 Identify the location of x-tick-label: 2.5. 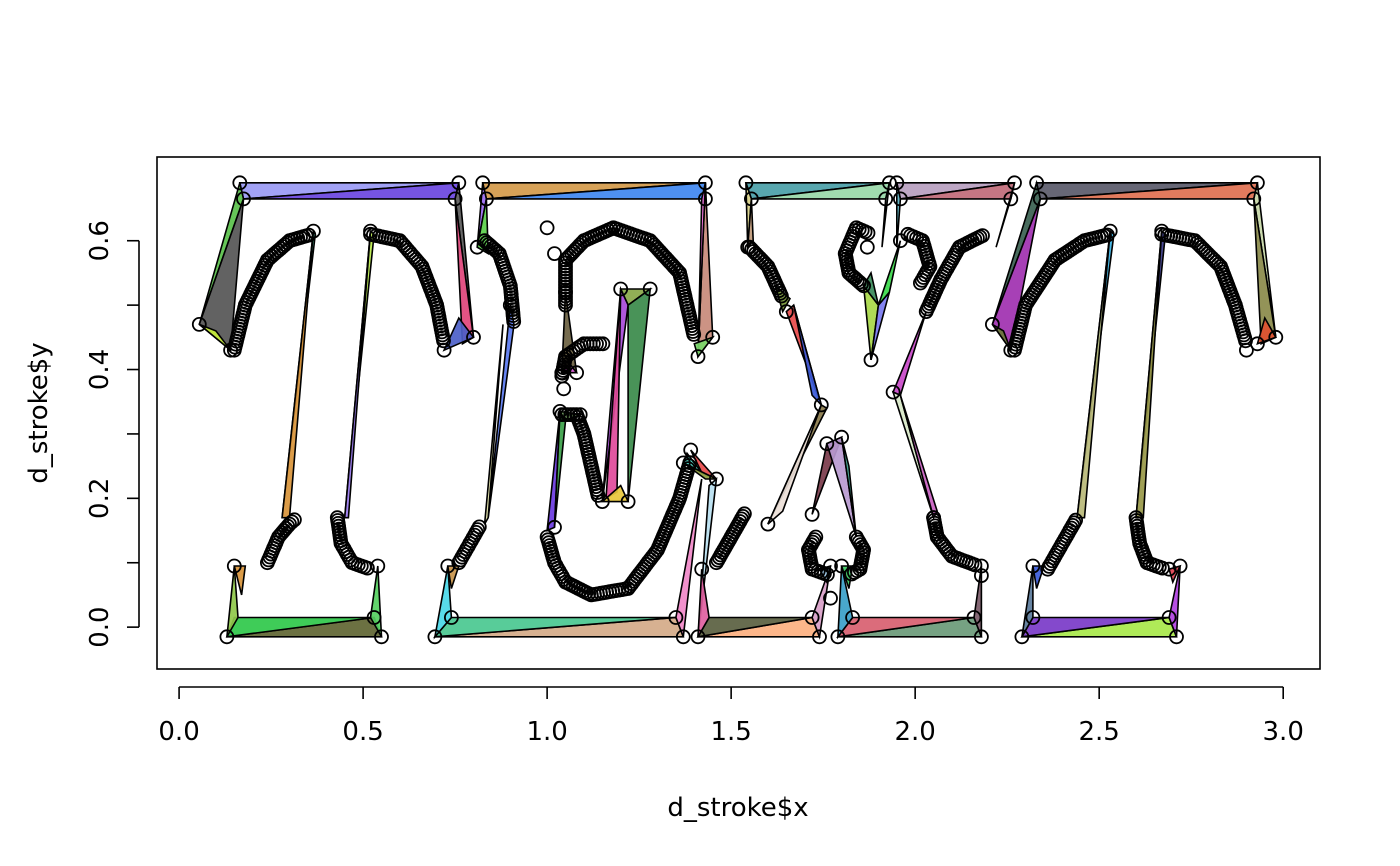
(1098, 732).